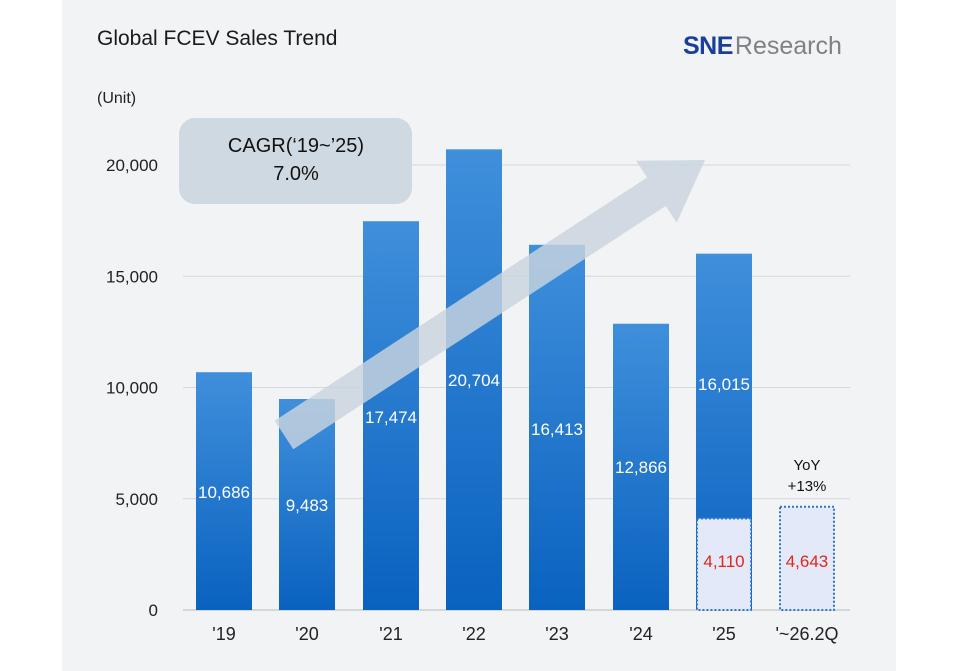 The width and height of the screenshot is (960, 671). I want to click on y-tick-label: 10,000, so click(132, 388).